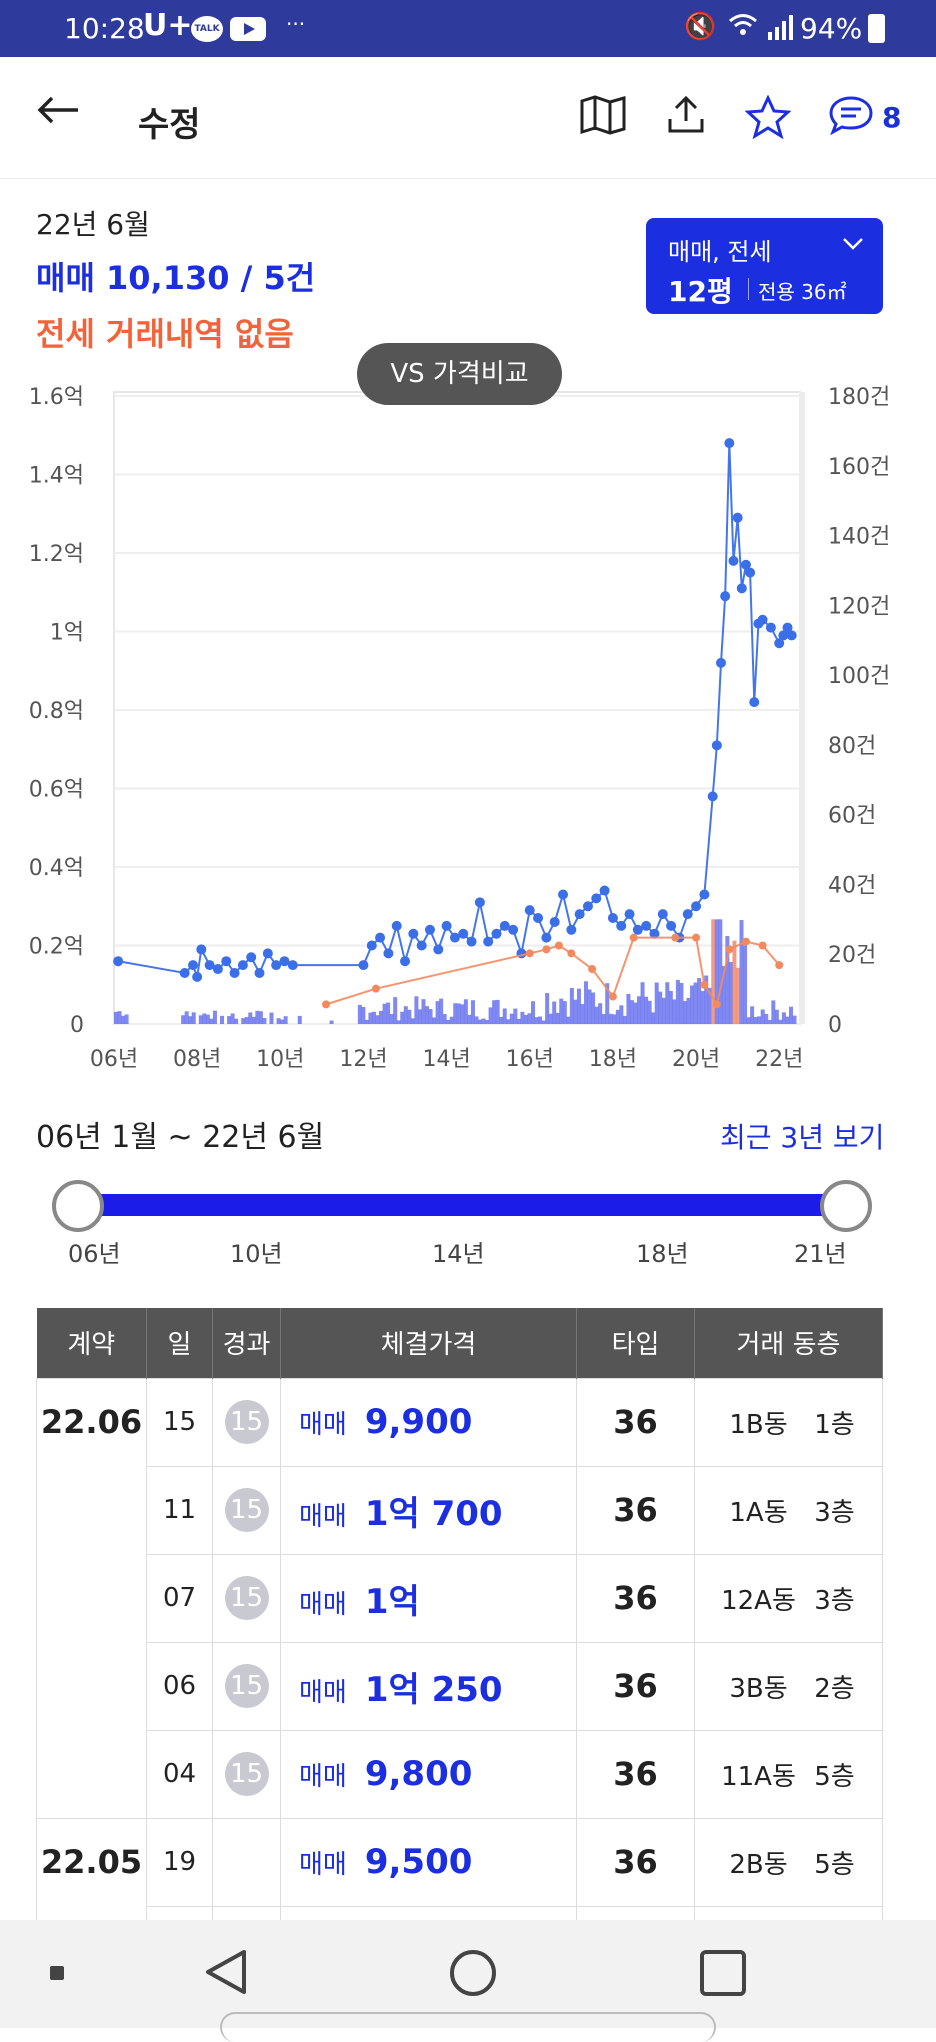 This screenshot has width=936, height=2042. Describe the element at coordinates (296, 24) in the screenshot. I see `more-notifications-icon: ···` at that location.